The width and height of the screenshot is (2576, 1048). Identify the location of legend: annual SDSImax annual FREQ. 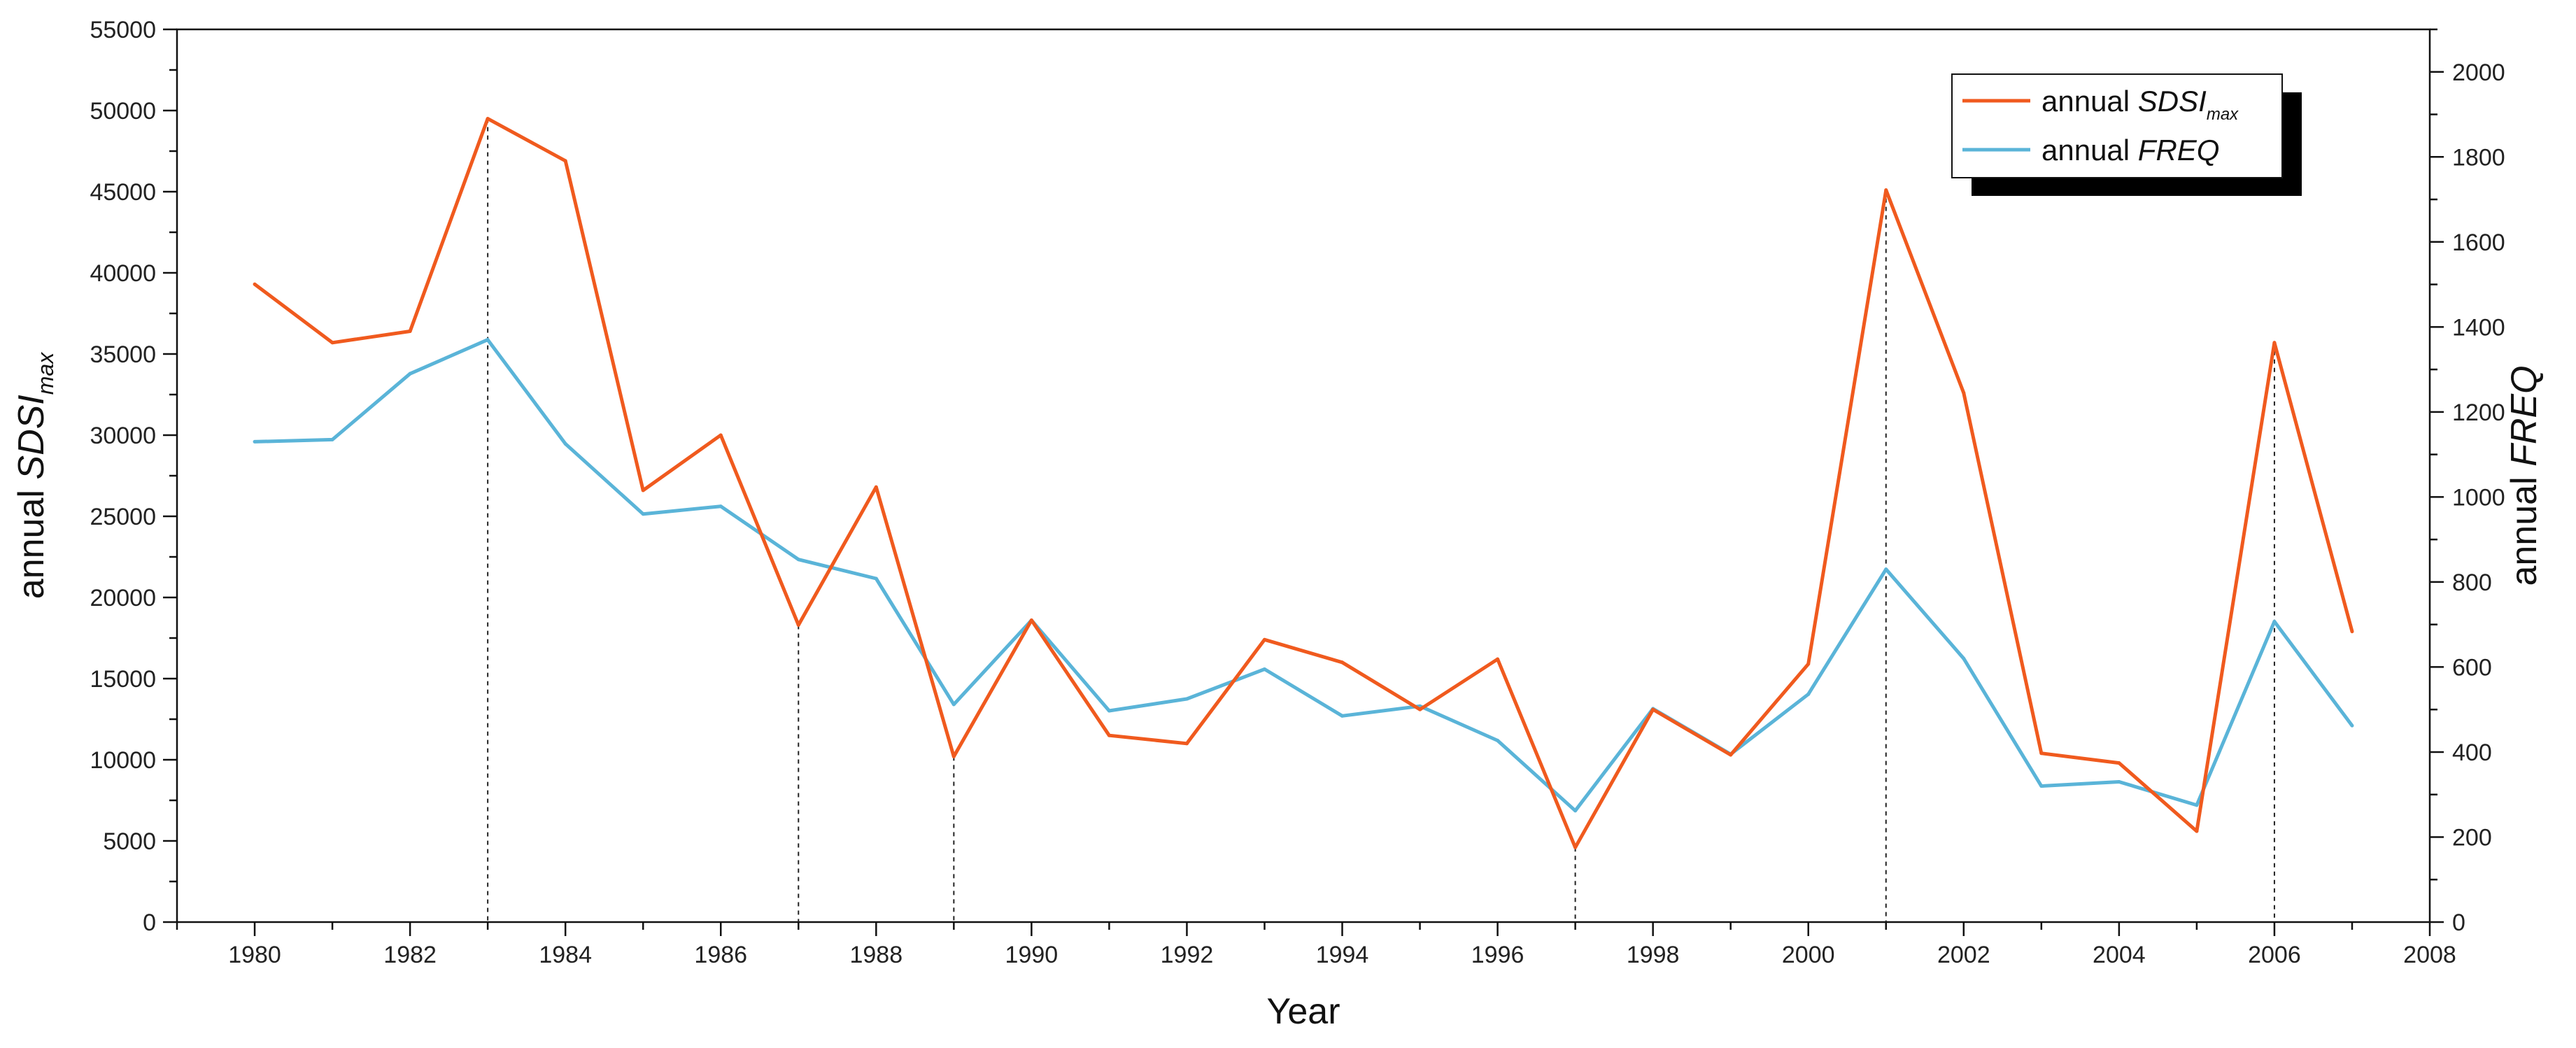
(2126, 134).